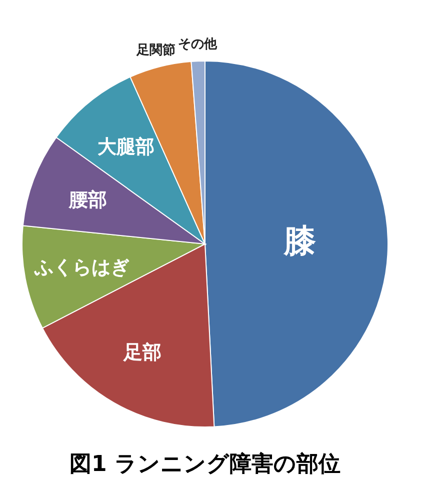 The height and width of the screenshot is (487, 427). Describe the element at coordinates (88, 199) in the screenshot. I see `slice-label: 腰部` at that location.